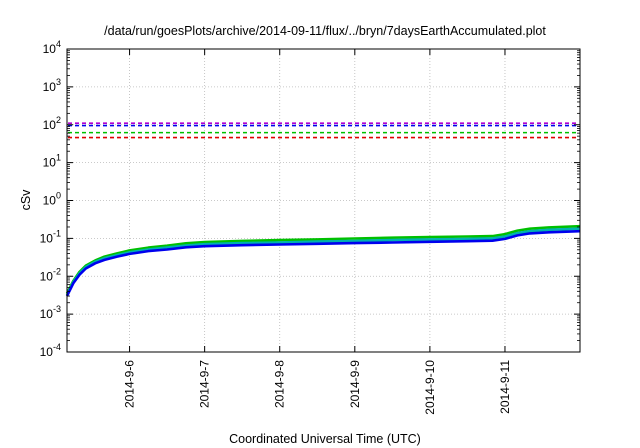 Image resolution: width=640 pixels, height=448 pixels. Describe the element at coordinates (52, 161) in the screenshot. I see `y-tick-label: 10¹` at that location.